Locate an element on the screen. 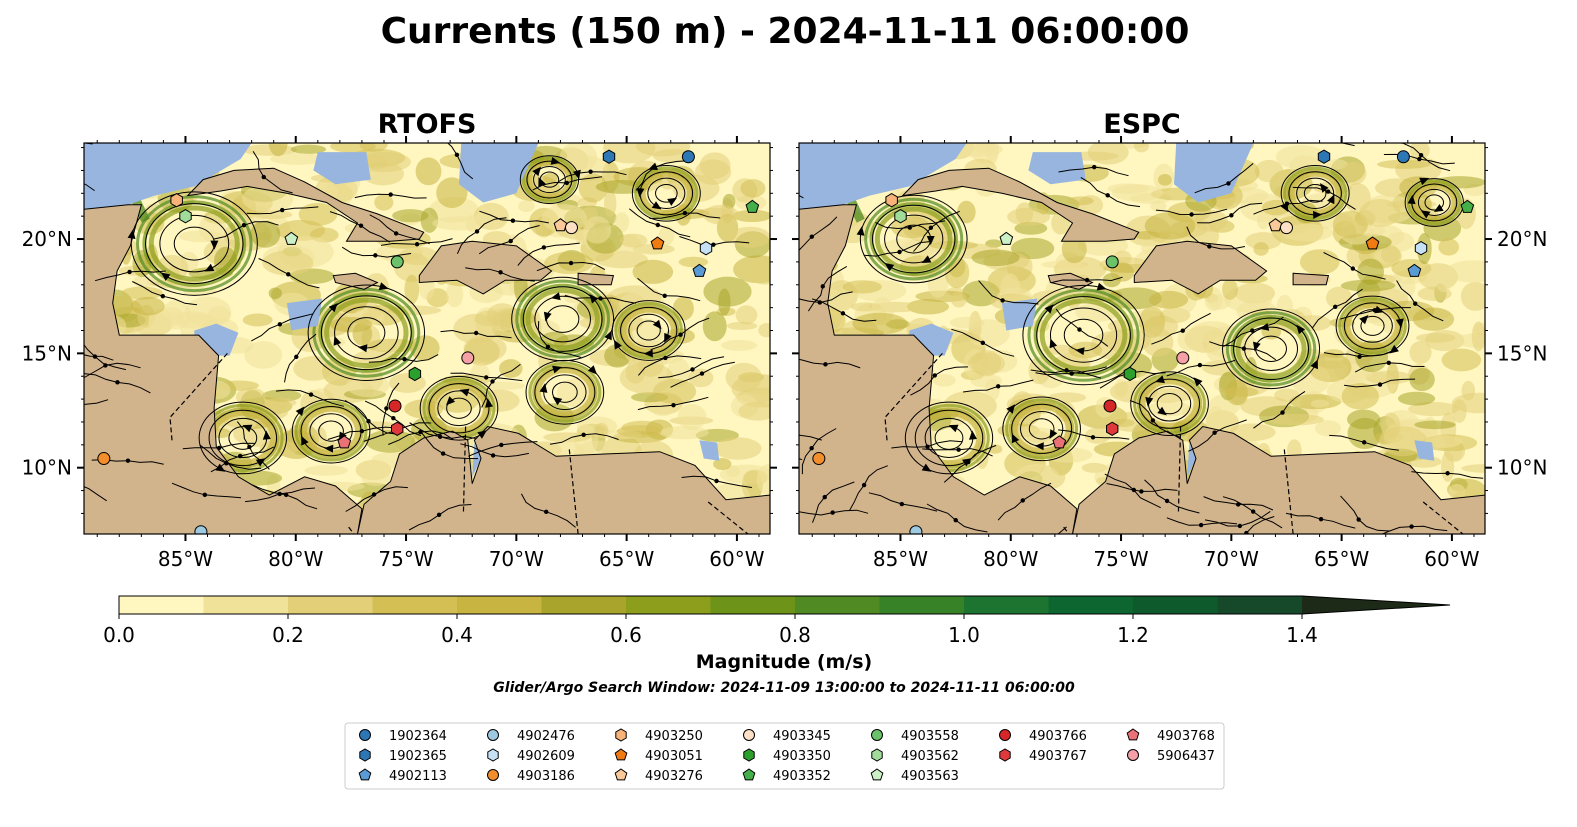  legend-label: 4903558 is located at coordinates (930, 736).